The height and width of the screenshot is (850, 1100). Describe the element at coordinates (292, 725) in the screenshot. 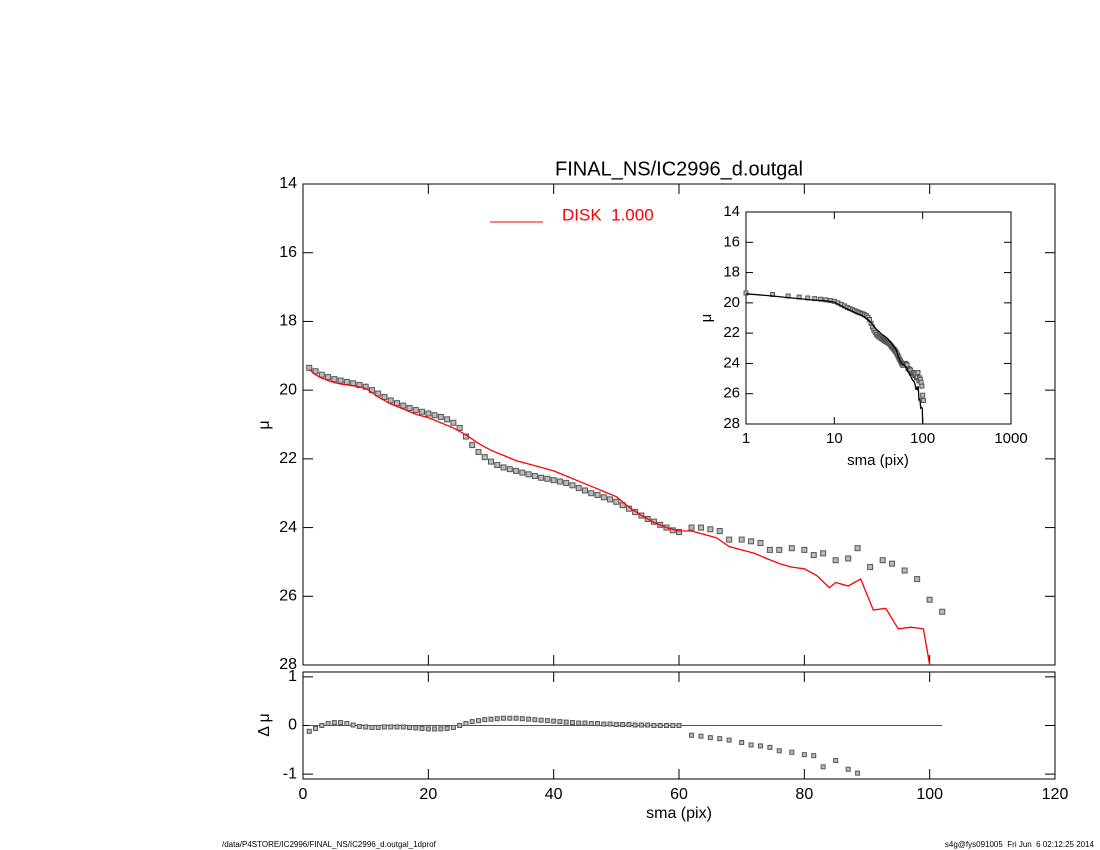

I see `y-tick-label: 0` at that location.